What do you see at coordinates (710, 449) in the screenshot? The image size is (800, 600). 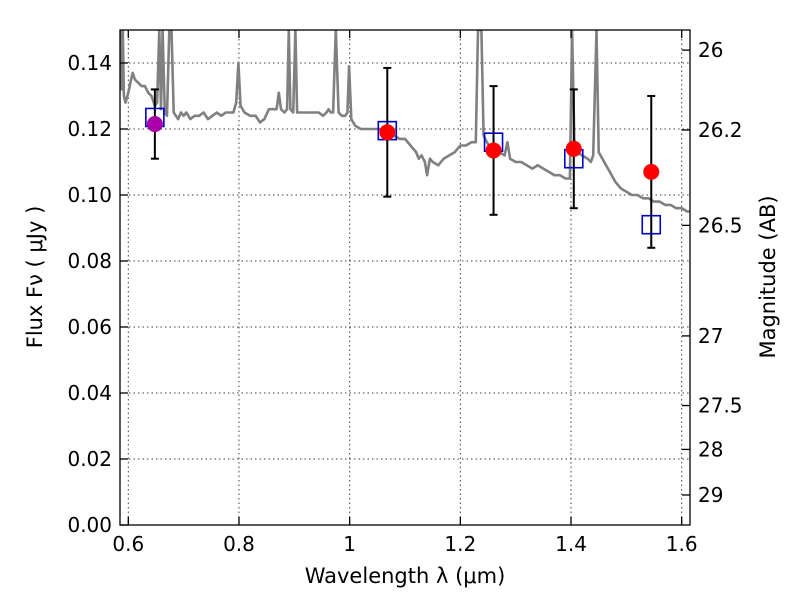 I see `y2-tick-label: 28` at bounding box center [710, 449].